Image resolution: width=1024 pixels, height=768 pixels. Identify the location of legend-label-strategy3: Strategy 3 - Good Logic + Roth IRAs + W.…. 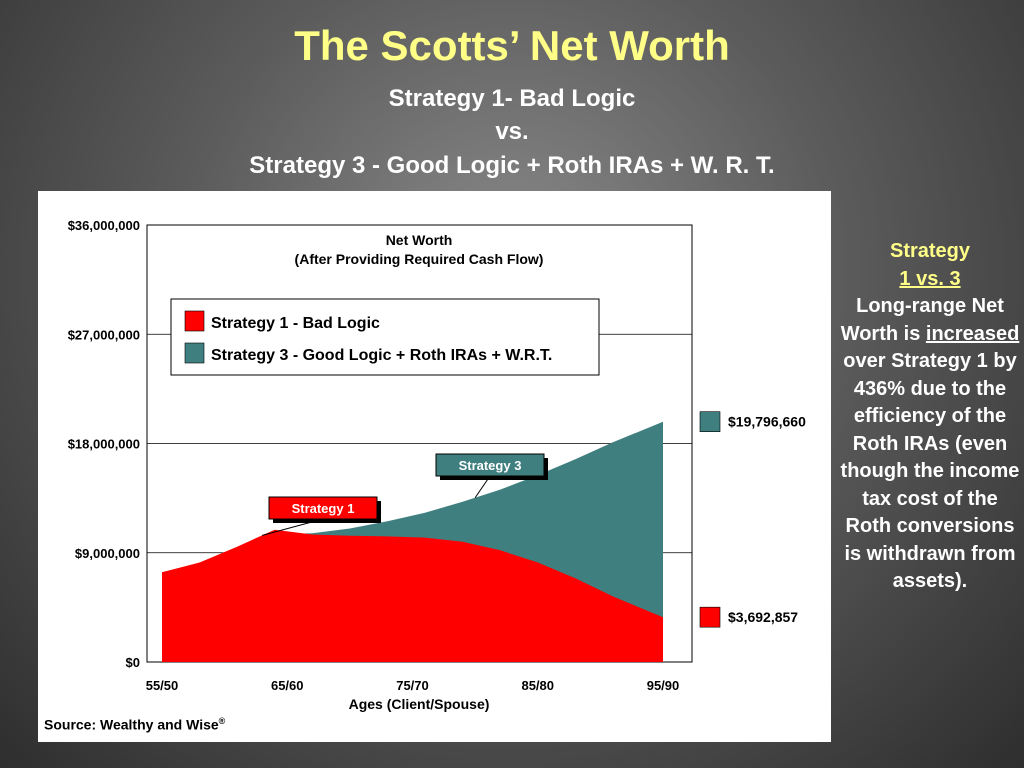
(381, 355).